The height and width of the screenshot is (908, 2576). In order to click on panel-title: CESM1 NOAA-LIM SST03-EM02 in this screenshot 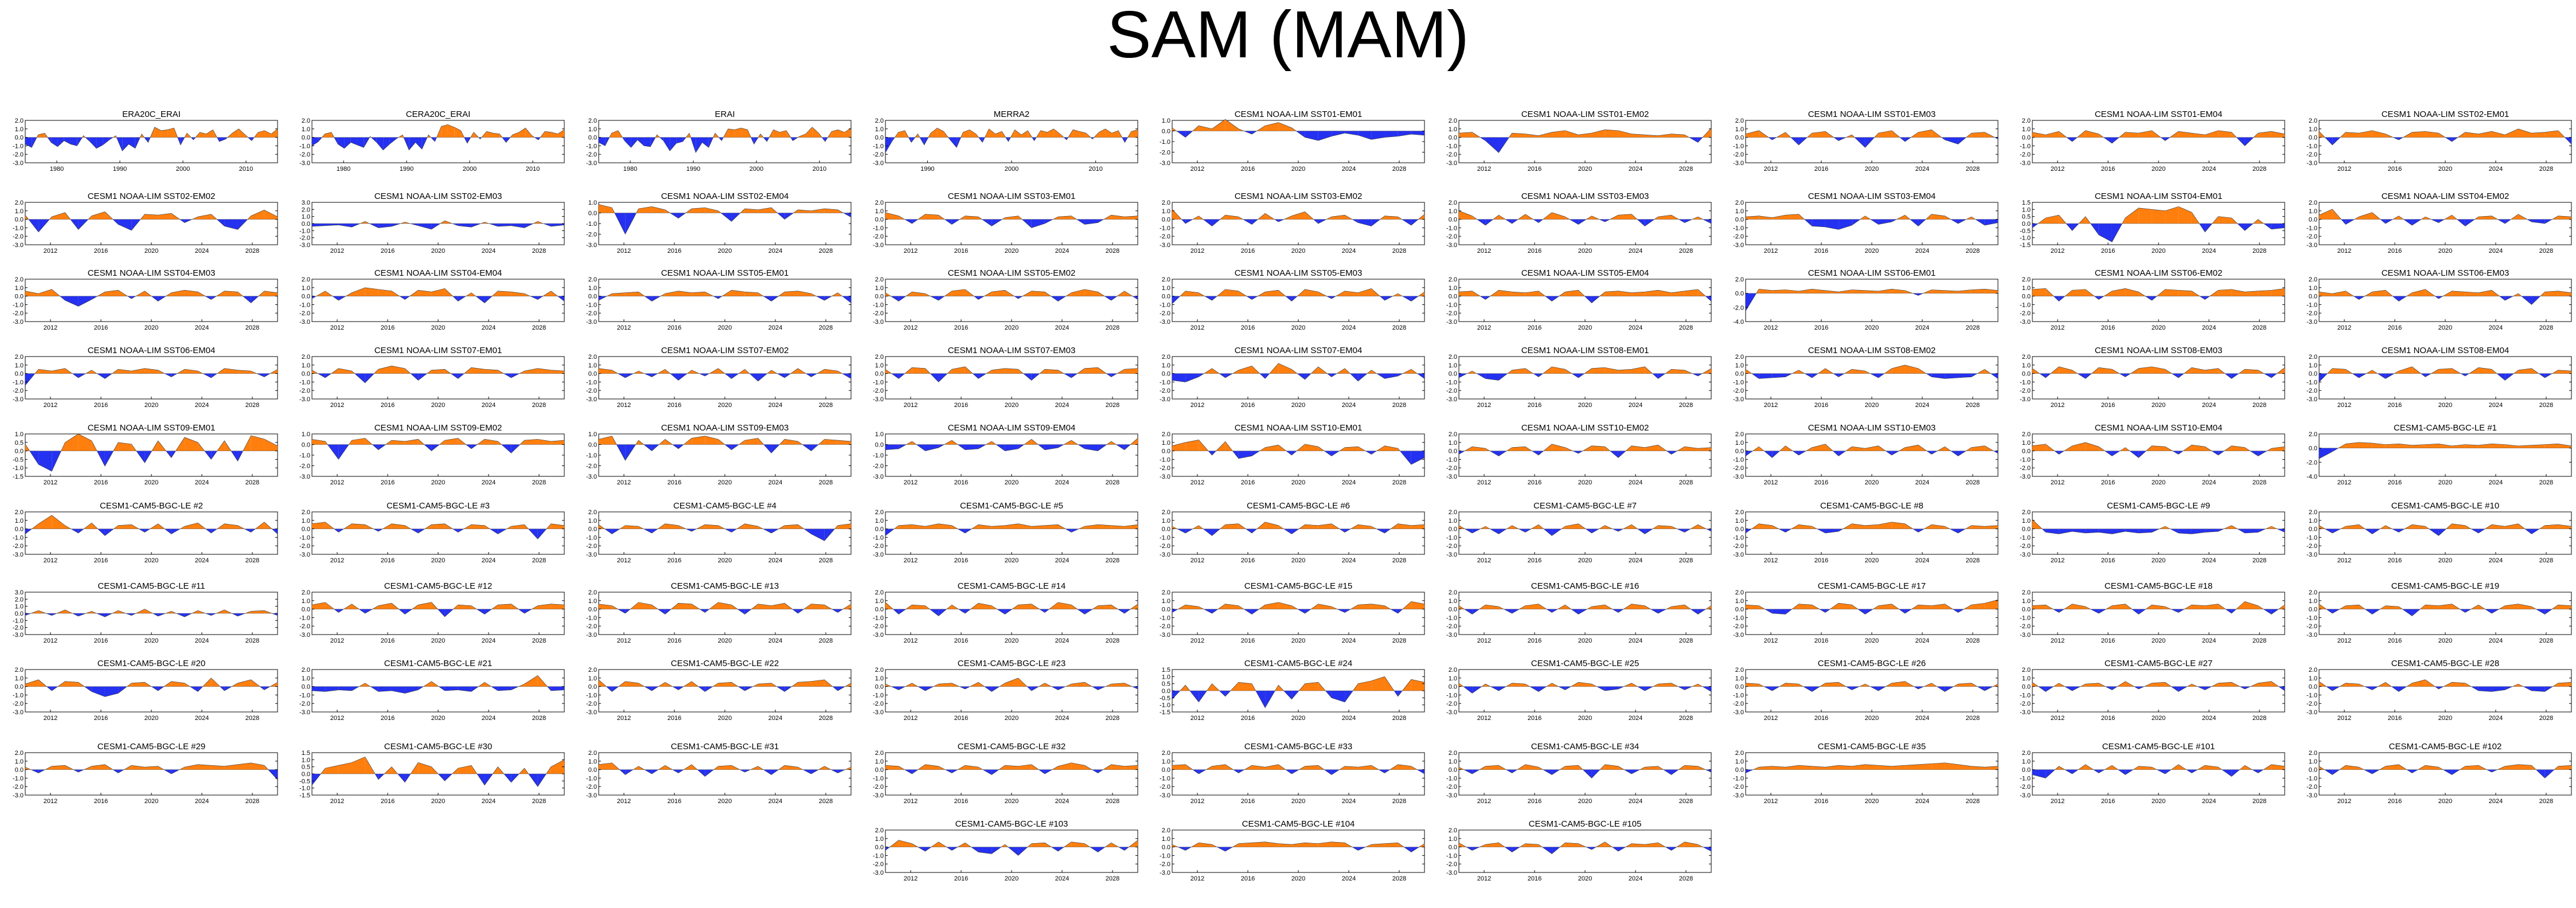, I will do `click(1299, 196)`.